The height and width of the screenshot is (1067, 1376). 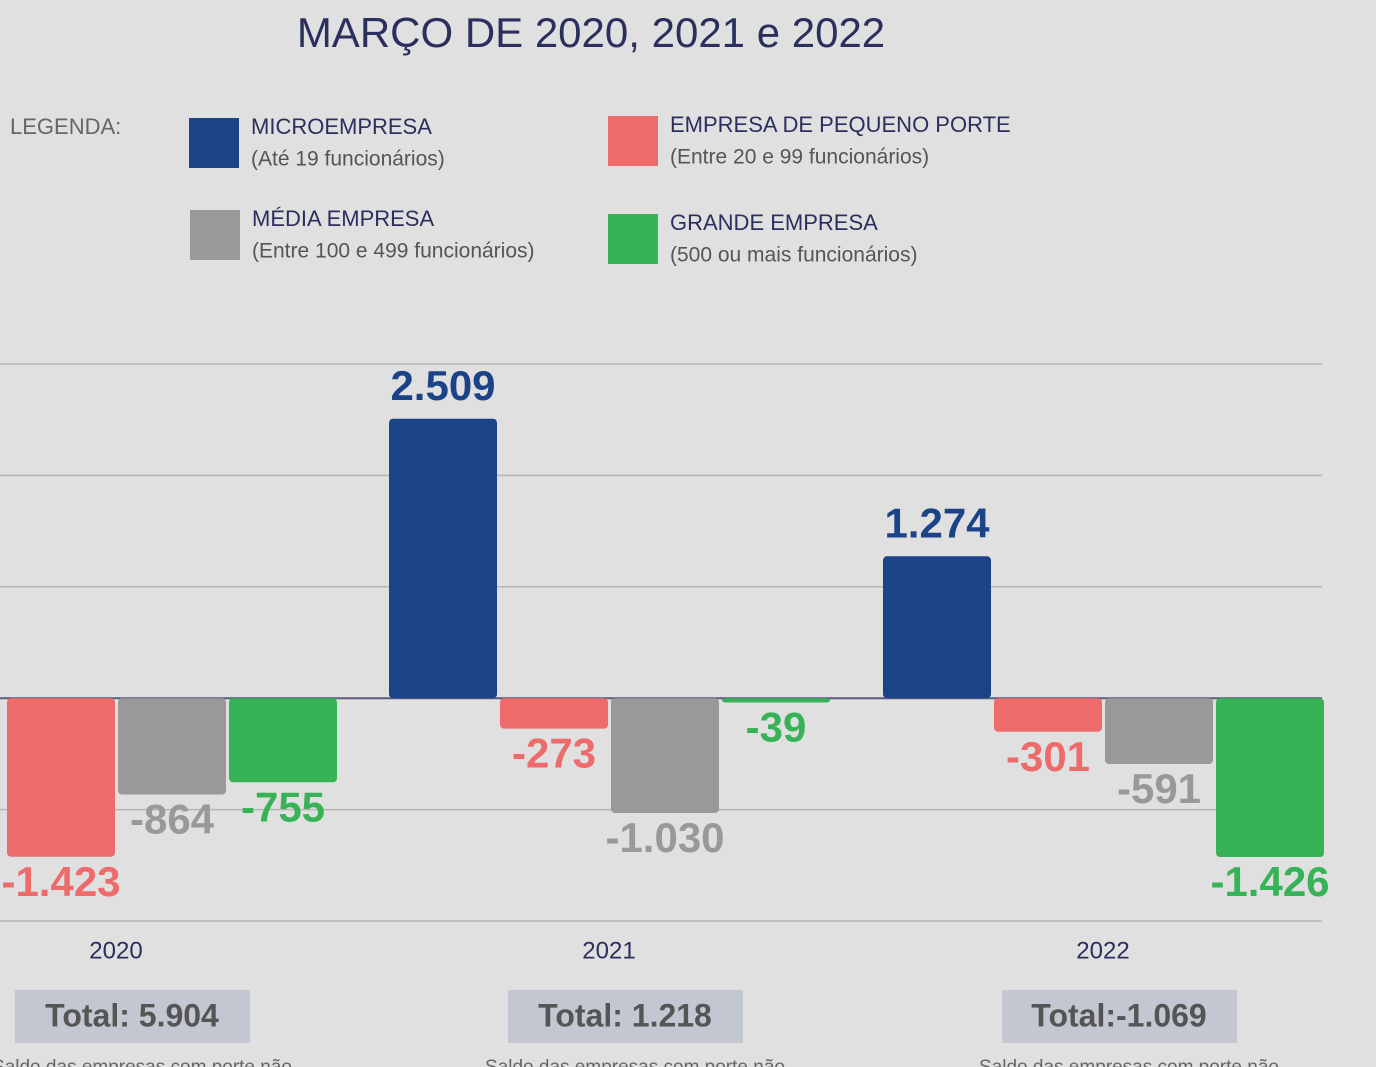 What do you see at coordinates (840, 124) in the screenshot?
I see `legend-label: EMPRESA DE PEQUENO PORTE` at bounding box center [840, 124].